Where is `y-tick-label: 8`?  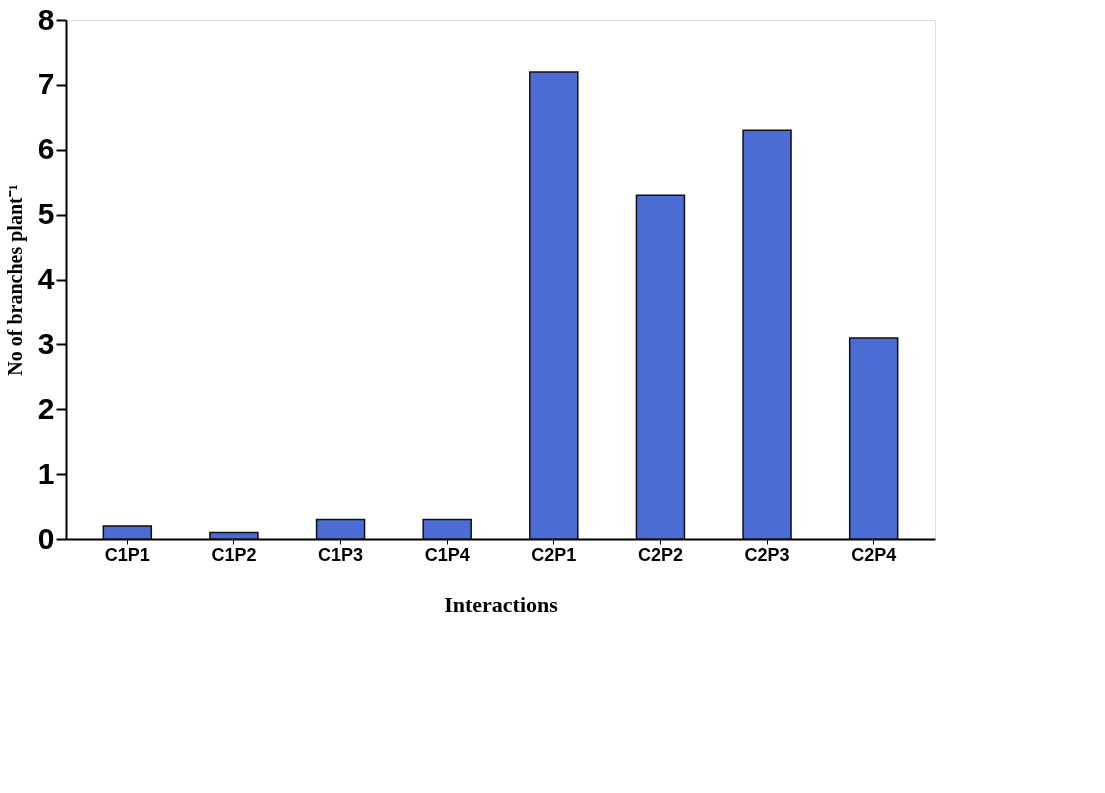 y-tick-label: 8 is located at coordinates (46, 19).